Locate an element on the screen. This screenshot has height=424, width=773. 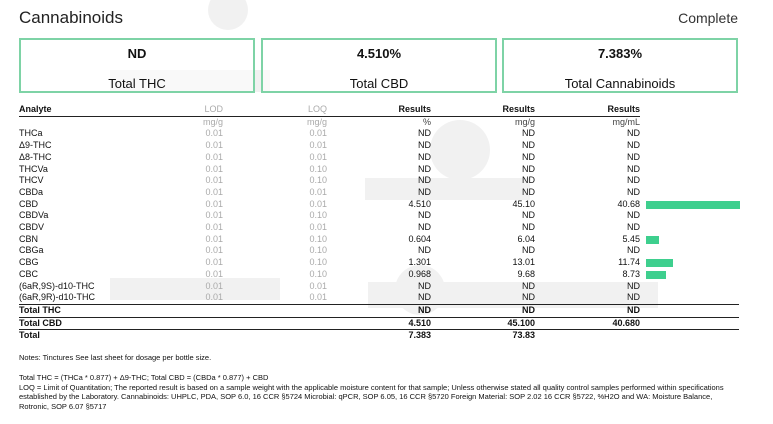
table-row: CBN 0.01 0.10 0.604 6.04 5.45 is located at coordinates (379, 240).